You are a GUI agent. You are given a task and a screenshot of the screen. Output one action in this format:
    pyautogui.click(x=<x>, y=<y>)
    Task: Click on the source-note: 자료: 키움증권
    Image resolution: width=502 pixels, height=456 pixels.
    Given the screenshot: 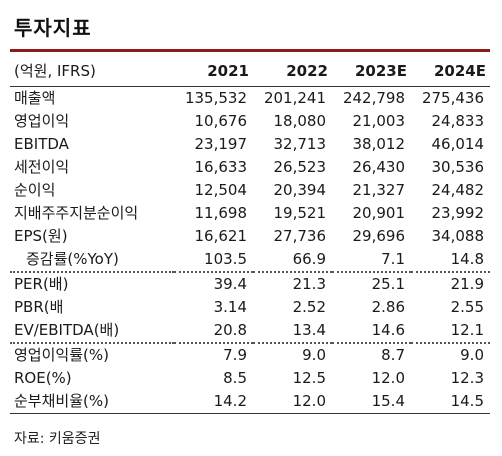 What is the action you would take?
    pyautogui.click(x=57, y=439)
    